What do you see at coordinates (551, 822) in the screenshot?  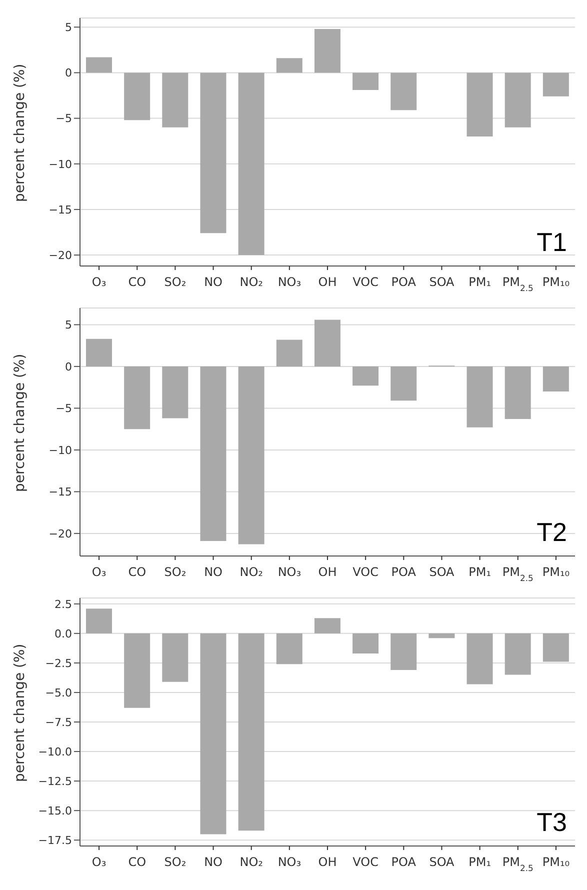 I see `annotation: T3` at bounding box center [551, 822].